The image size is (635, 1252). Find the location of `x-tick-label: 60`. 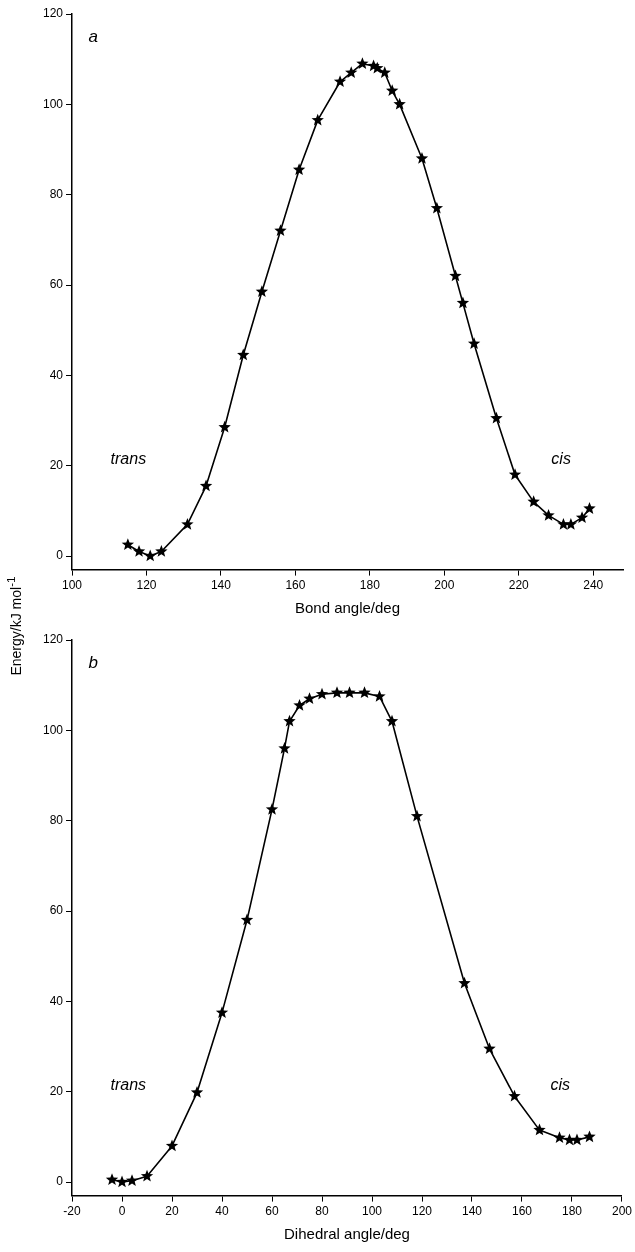

x-tick-label: 60 is located at coordinates (272, 1211).